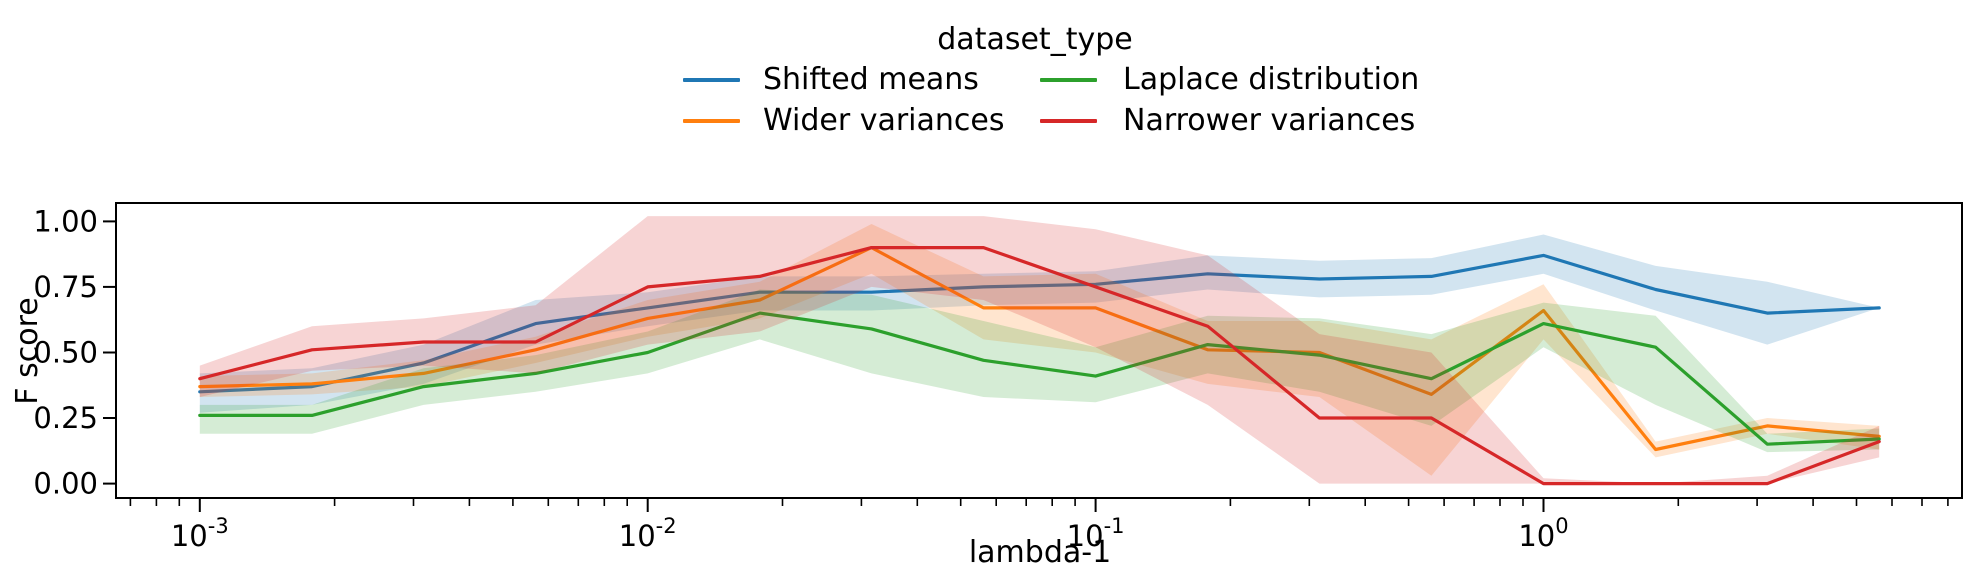 This screenshot has width=1971, height=582. I want to click on y-axis-label: F score, so click(27, 351).